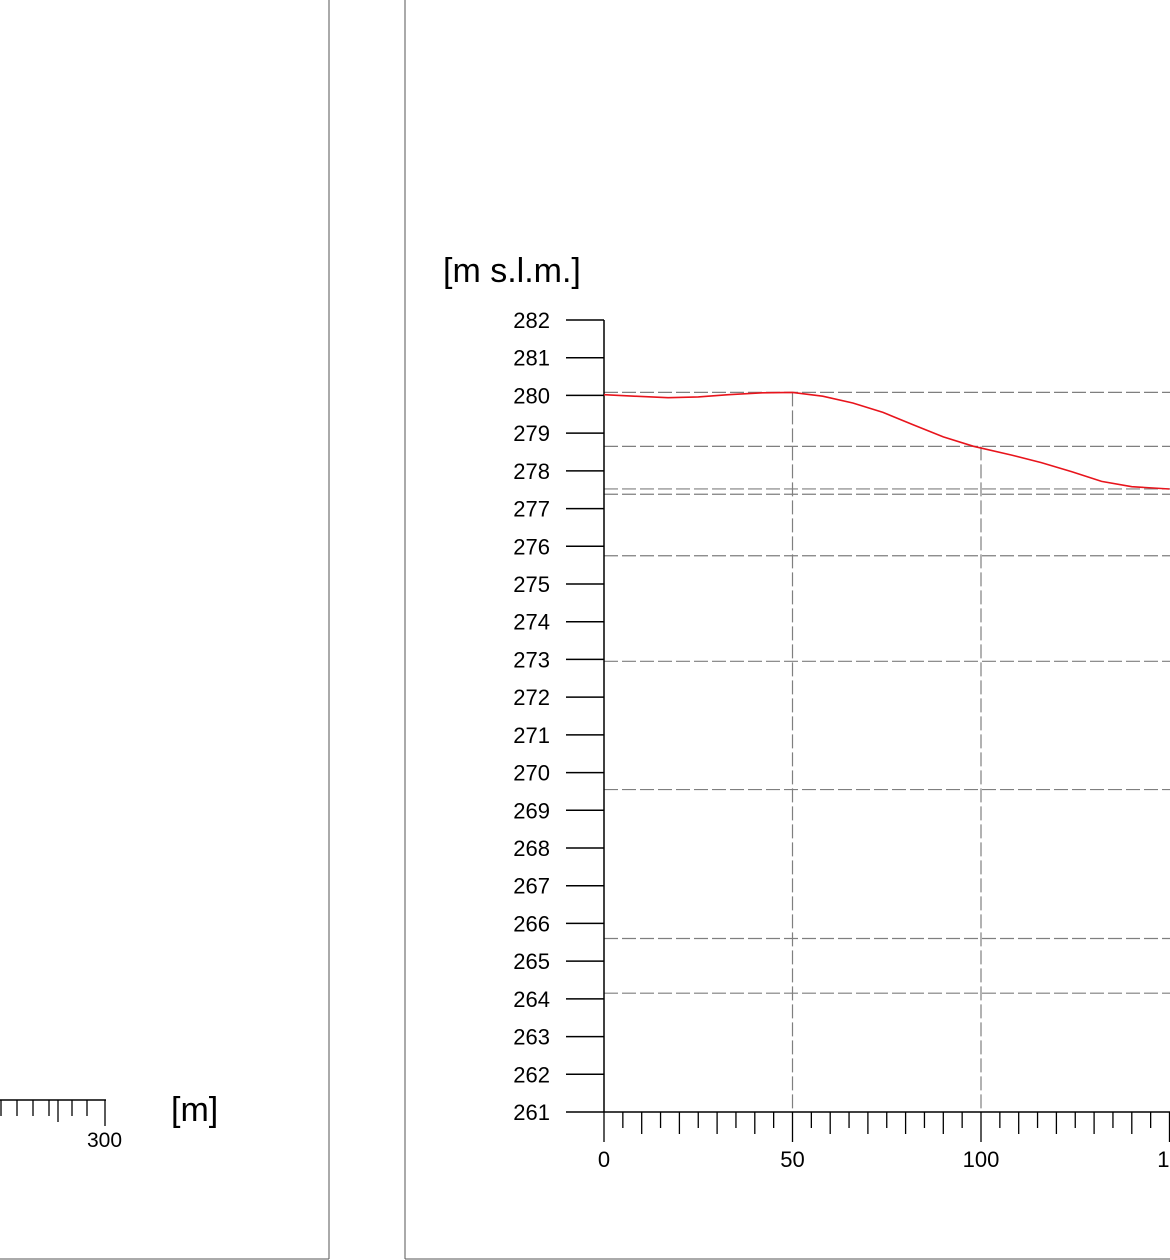  What do you see at coordinates (531, 1037) in the screenshot?
I see `y-tick-label-263: 263` at bounding box center [531, 1037].